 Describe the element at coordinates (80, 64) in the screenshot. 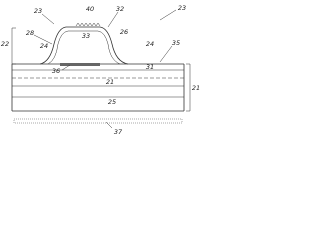

I see `contact-strip` at that location.